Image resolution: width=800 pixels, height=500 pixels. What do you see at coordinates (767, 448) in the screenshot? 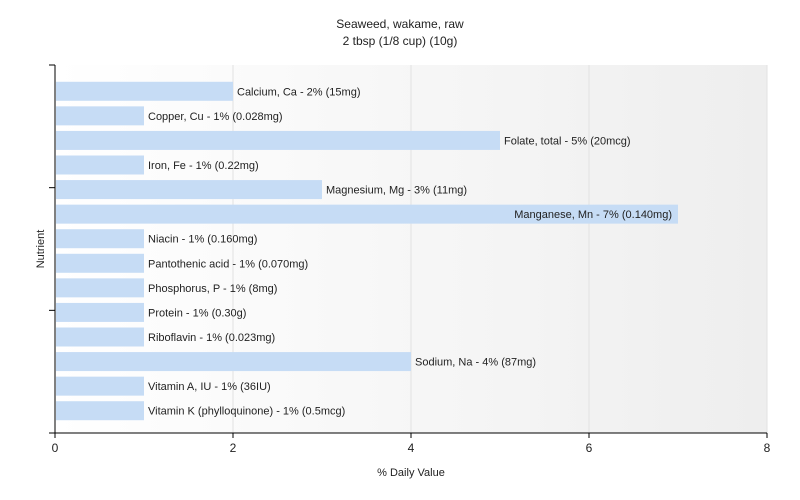
I see `x-tick-label: 8` at bounding box center [767, 448].